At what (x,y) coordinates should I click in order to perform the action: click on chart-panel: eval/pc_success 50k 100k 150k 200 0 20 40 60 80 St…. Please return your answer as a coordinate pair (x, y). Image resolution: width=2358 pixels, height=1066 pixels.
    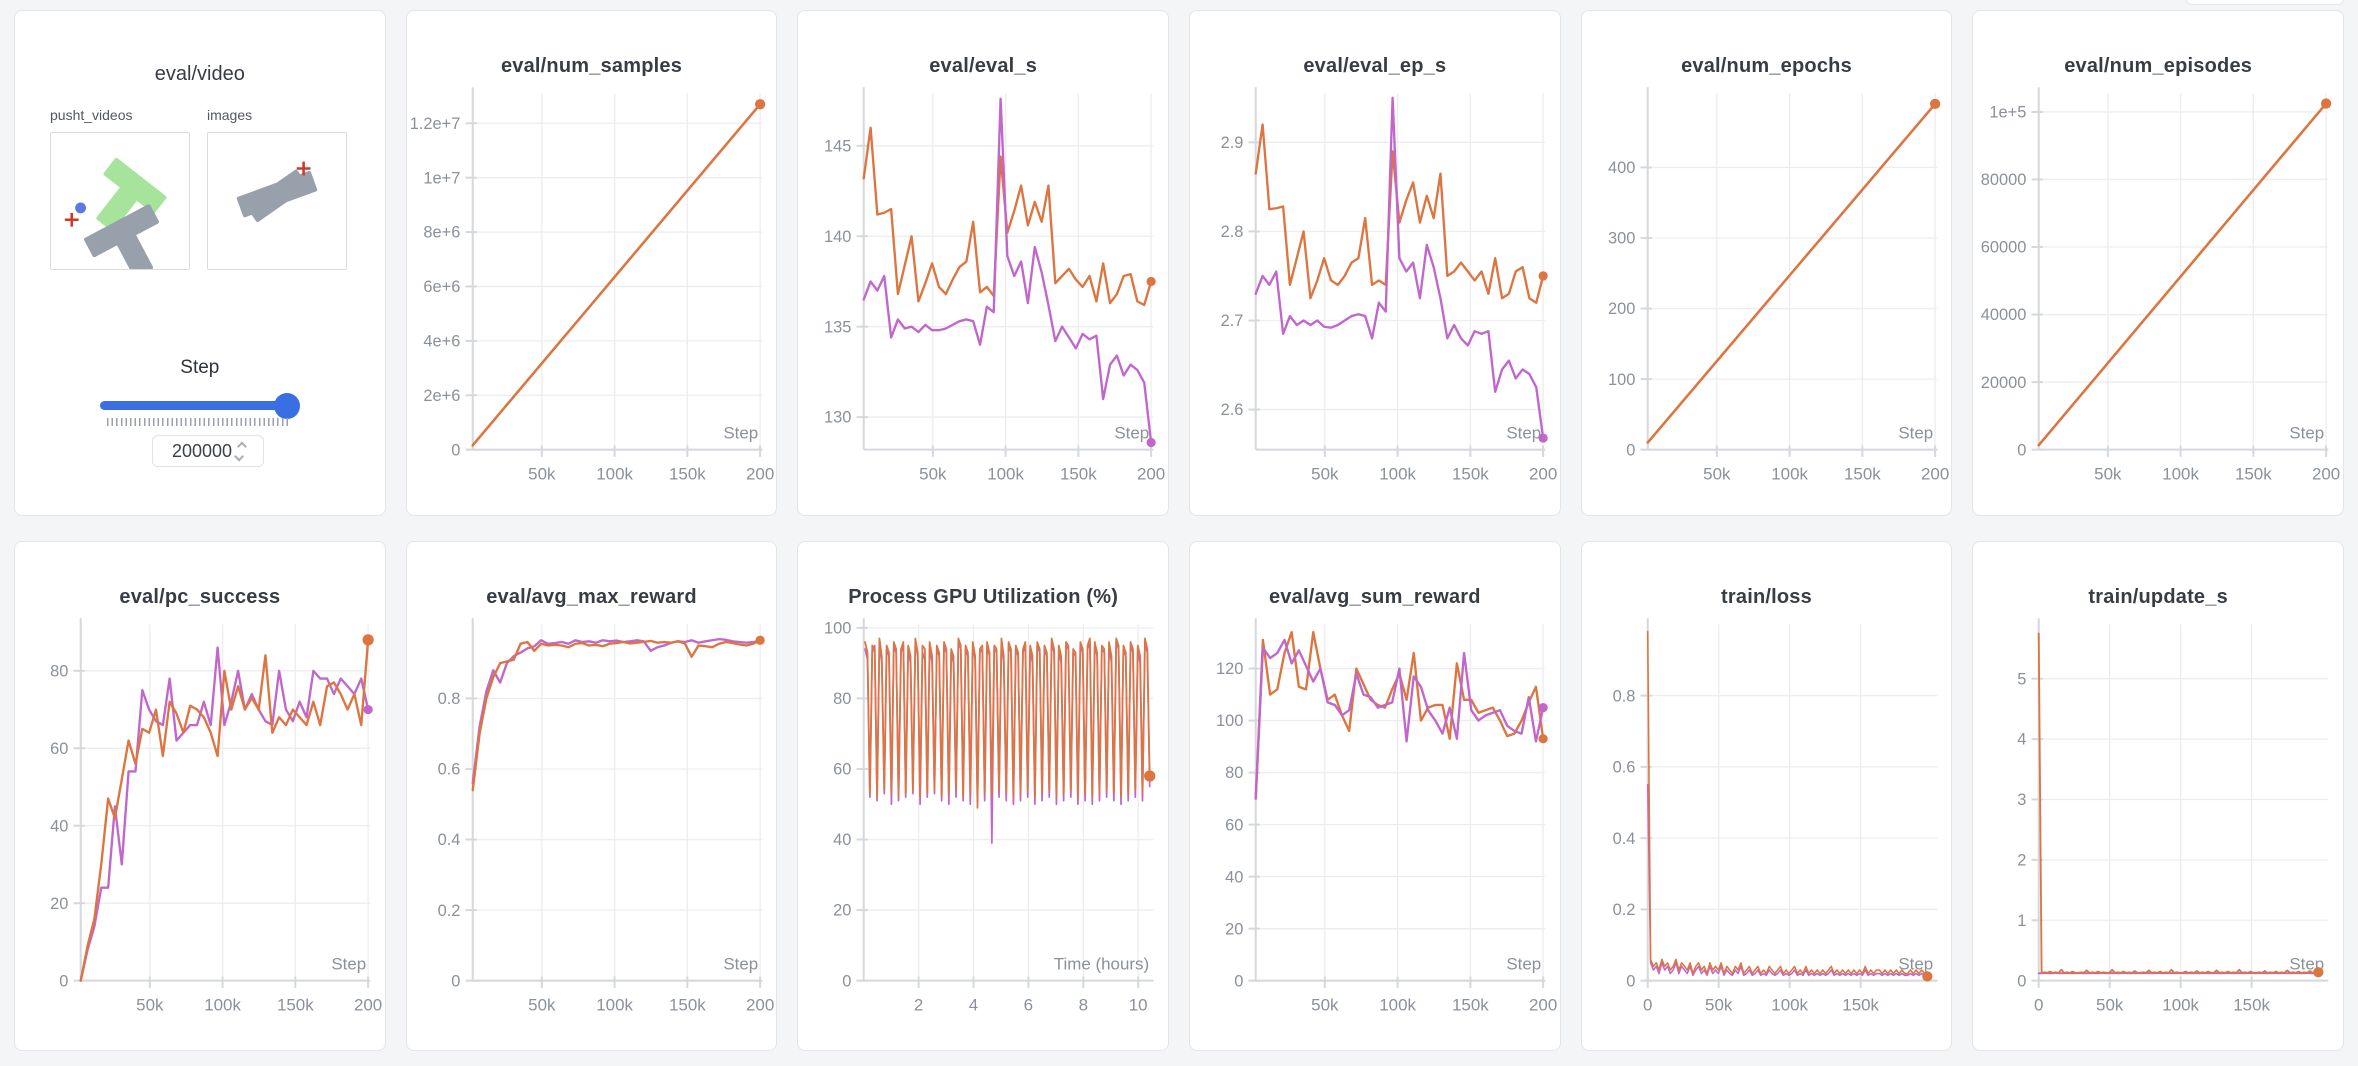
    Looking at the image, I should click on (200, 796).